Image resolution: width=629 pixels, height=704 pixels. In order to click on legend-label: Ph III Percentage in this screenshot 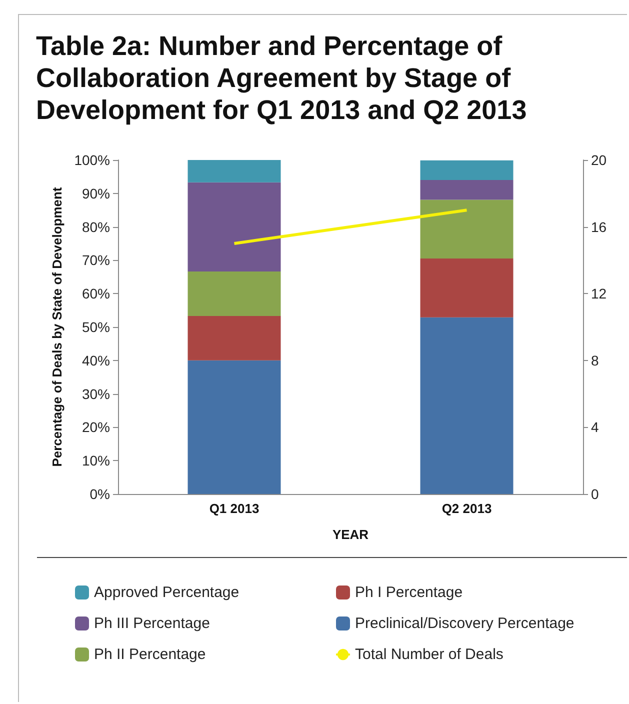, I will do `click(152, 623)`.